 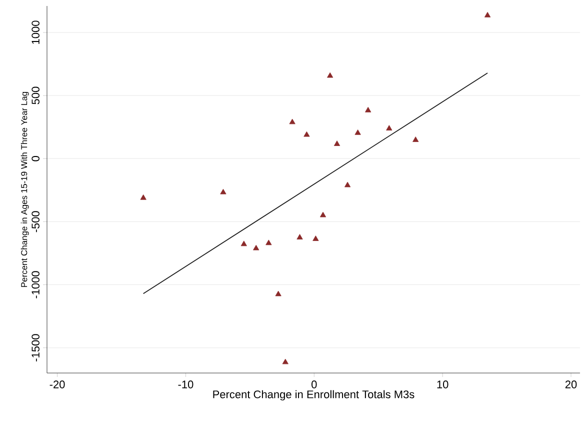 What do you see at coordinates (36, 159) in the screenshot?
I see `y-tick-label: 0` at bounding box center [36, 159].